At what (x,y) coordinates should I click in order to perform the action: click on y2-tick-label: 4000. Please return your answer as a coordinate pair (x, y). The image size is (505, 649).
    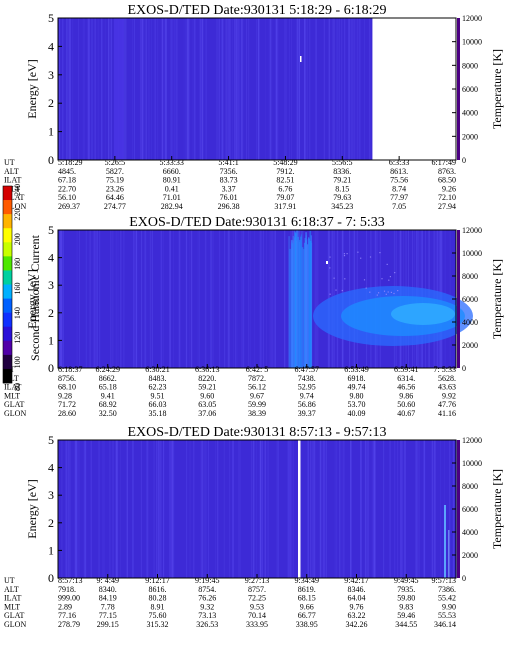
    Looking at the image, I should click on (470, 532).